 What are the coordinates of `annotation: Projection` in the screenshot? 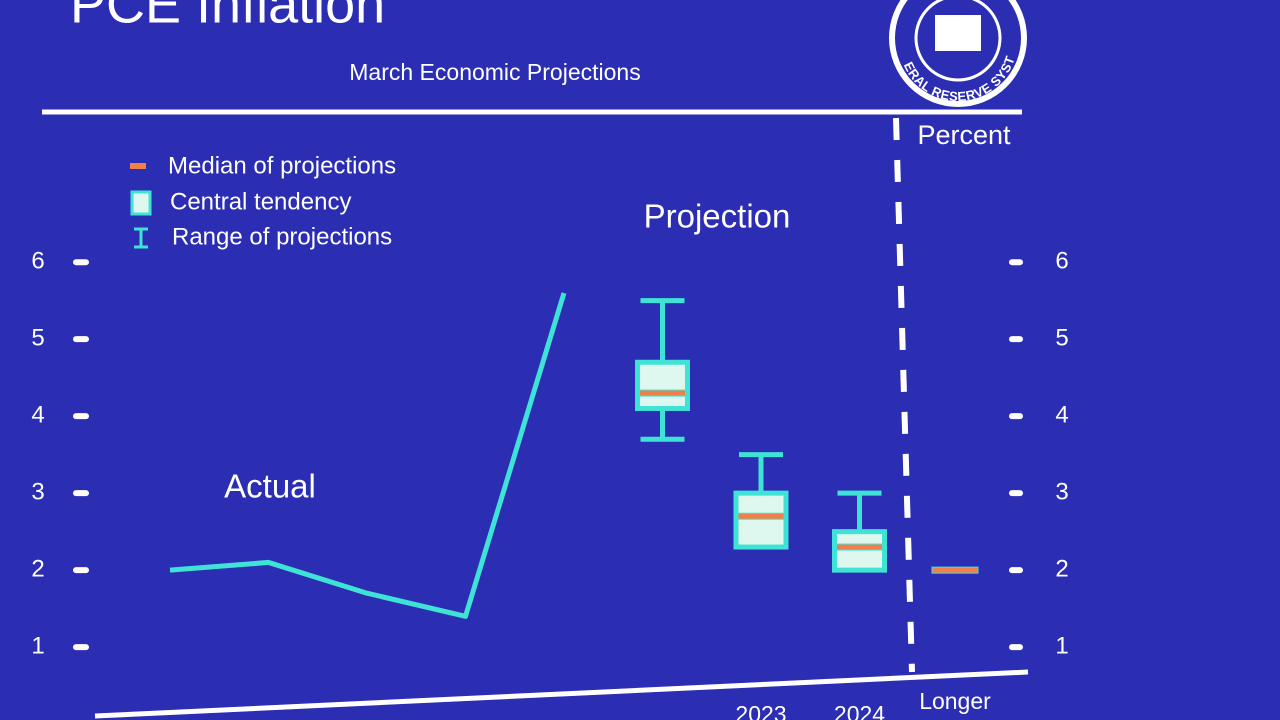 It's located at (717, 216).